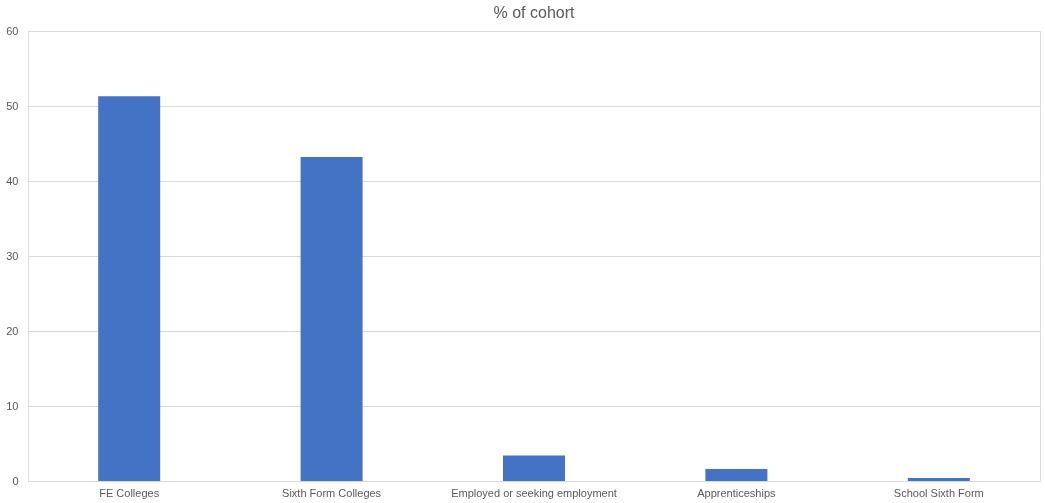 The image size is (1045, 503). I want to click on y-tick-label: 40, so click(12, 180).